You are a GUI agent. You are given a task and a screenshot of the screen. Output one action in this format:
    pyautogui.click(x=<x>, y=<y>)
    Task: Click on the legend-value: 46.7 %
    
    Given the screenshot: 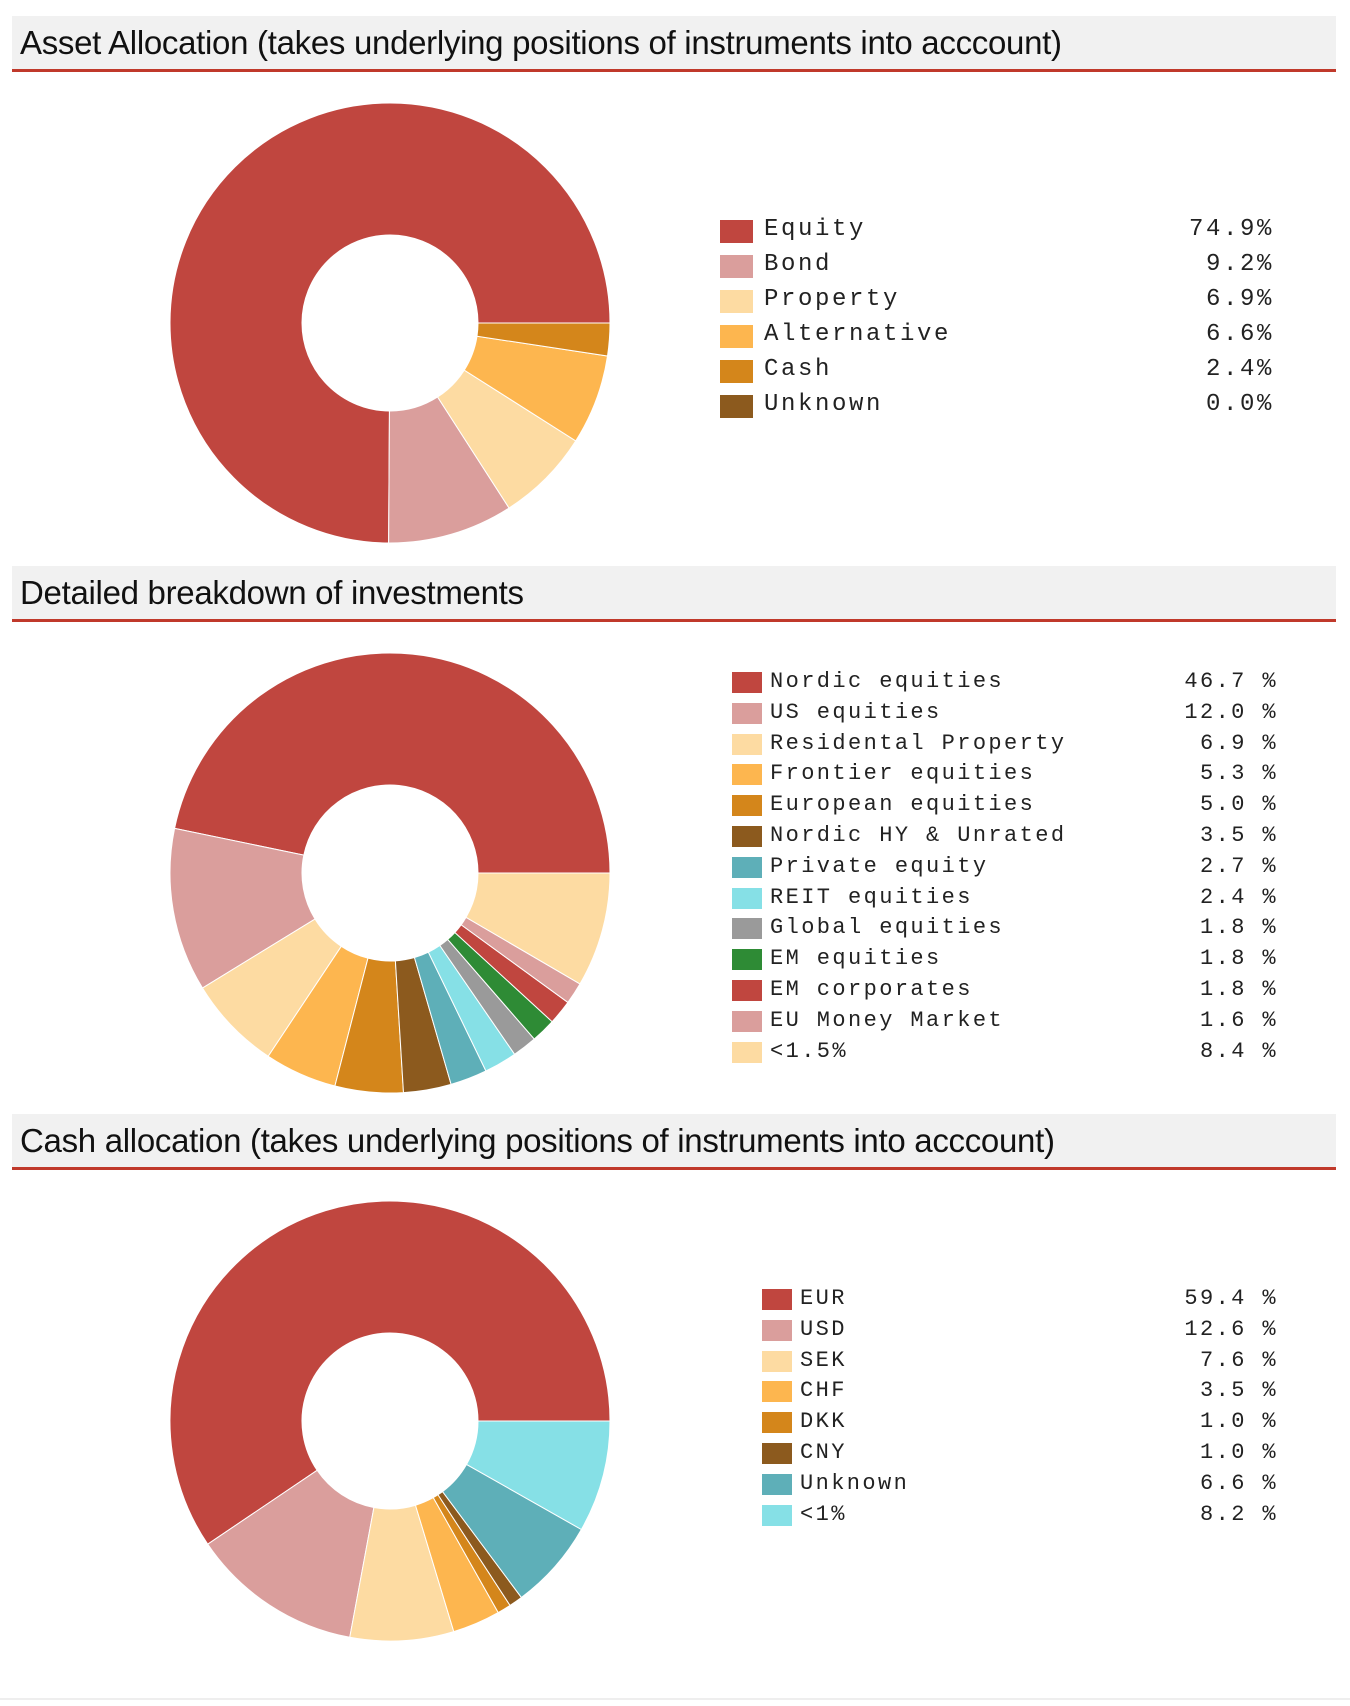 What is the action you would take?
    pyautogui.click(x=1231, y=681)
    